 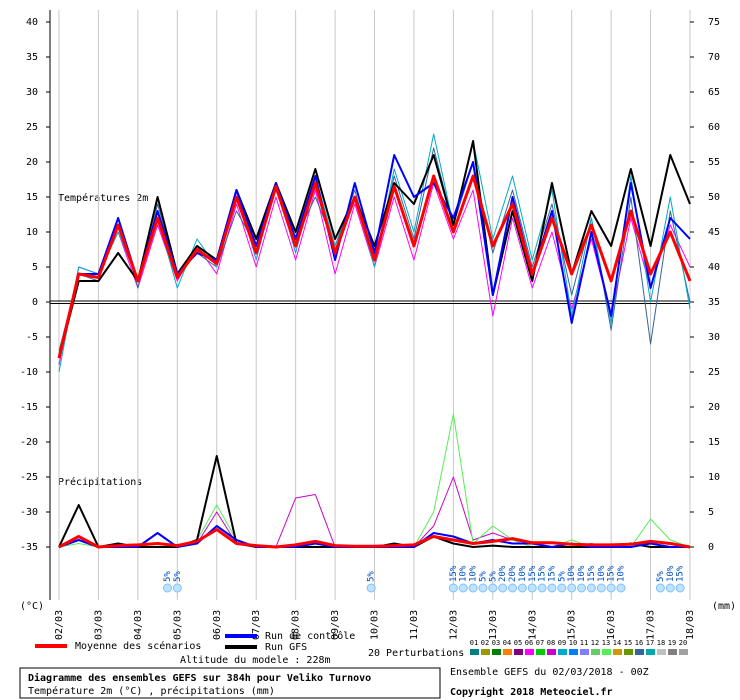 I want to click on member-label: 19, so click(x=672, y=643).